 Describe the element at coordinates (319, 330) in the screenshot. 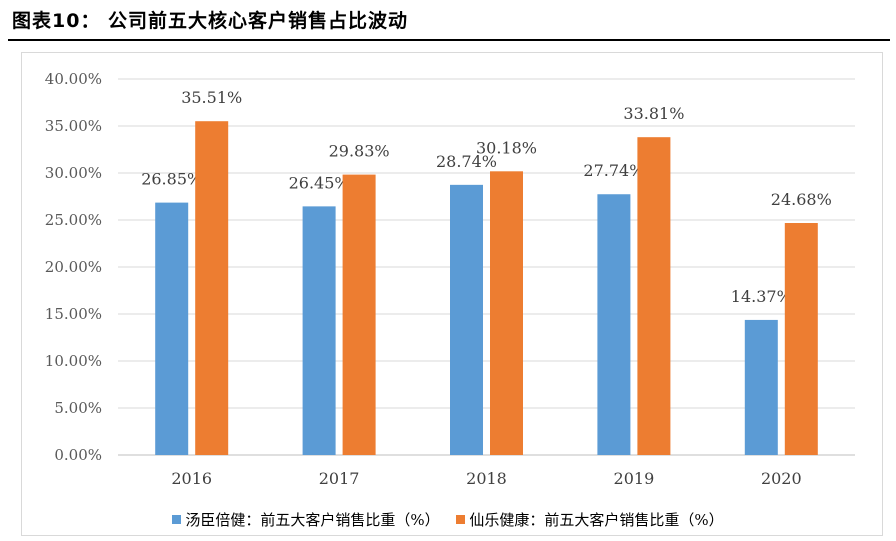

I see `bar-series-1-2017` at that location.